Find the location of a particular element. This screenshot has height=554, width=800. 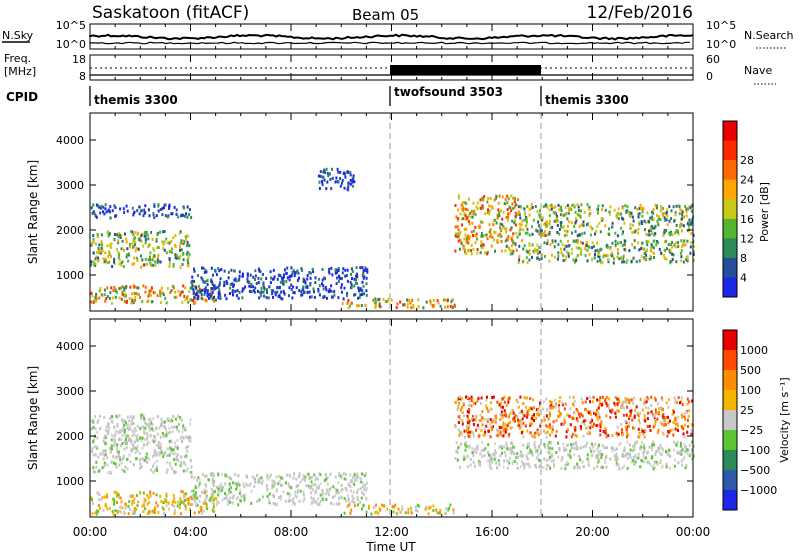

velocity-tick-100: 100 is located at coordinates (750, 390).